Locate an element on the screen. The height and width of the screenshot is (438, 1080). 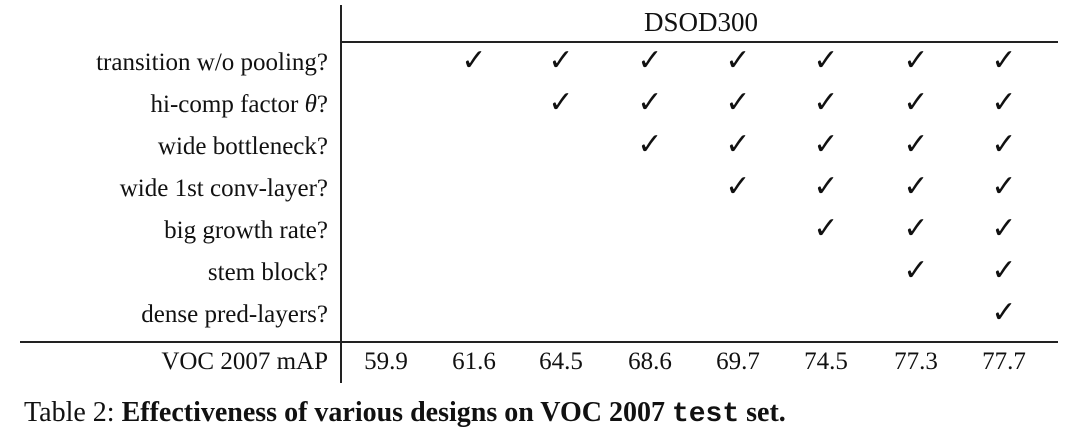
vertical-rule is located at coordinates (341, 194).